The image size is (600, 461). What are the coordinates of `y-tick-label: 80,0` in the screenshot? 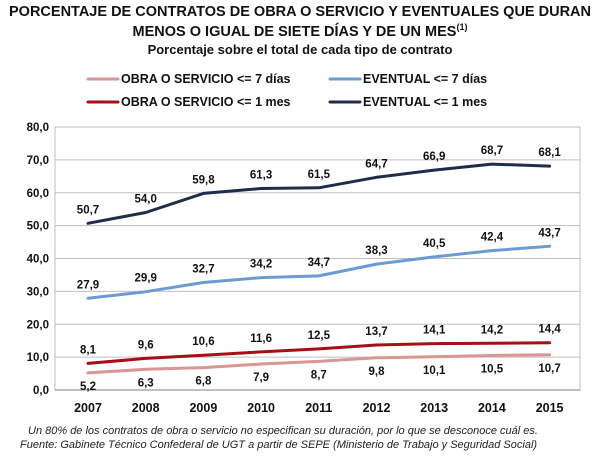 It's located at (38, 128).